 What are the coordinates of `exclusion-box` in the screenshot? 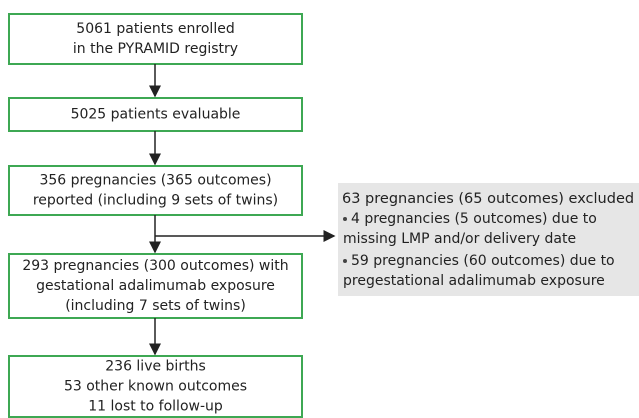 It's located at (488, 239).